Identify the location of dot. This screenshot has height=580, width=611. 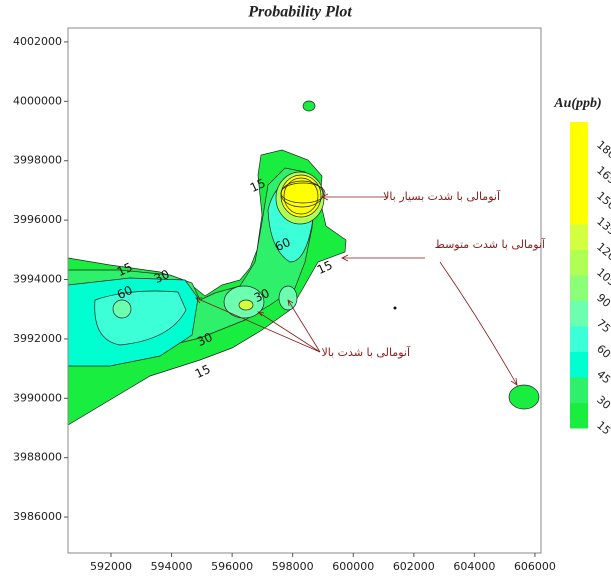
(395, 308).